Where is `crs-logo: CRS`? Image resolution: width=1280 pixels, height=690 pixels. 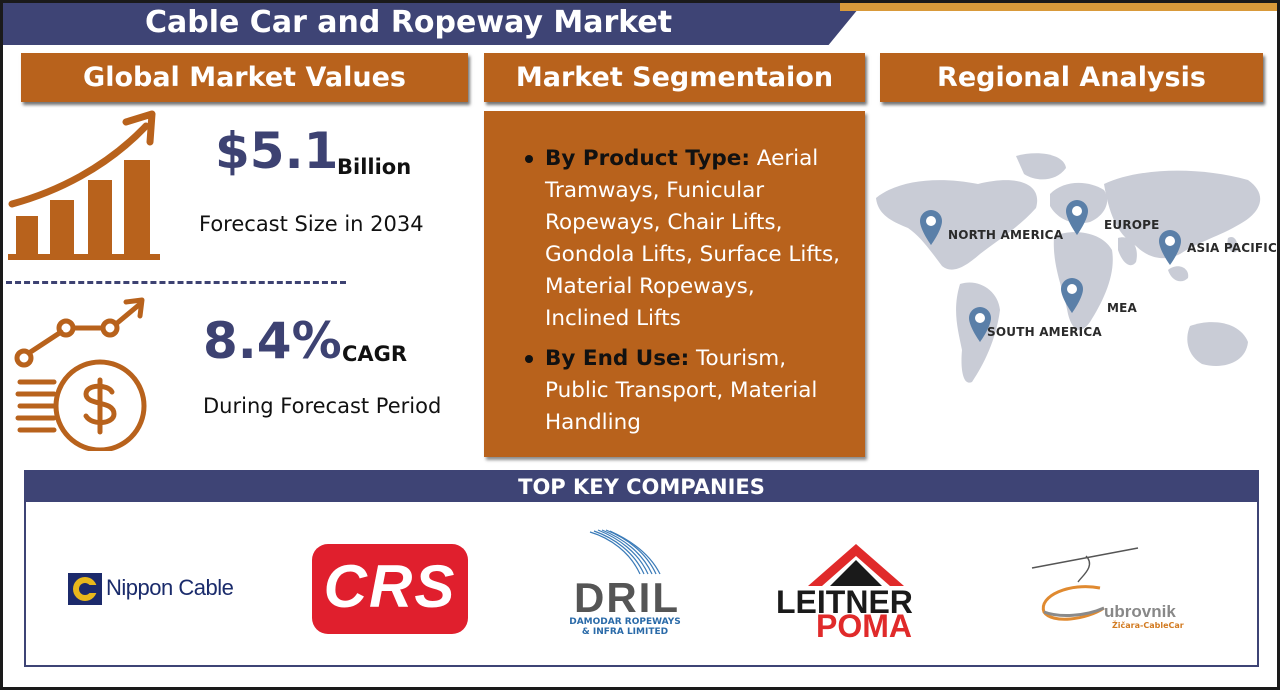 crs-logo: CRS is located at coordinates (390, 589).